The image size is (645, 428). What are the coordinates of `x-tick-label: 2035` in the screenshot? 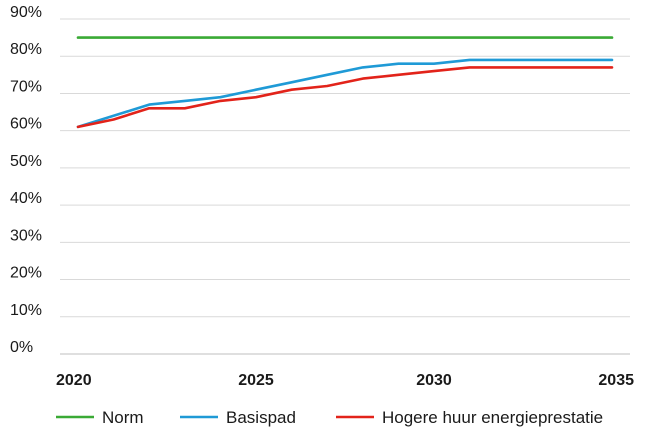 It's located at (616, 380).